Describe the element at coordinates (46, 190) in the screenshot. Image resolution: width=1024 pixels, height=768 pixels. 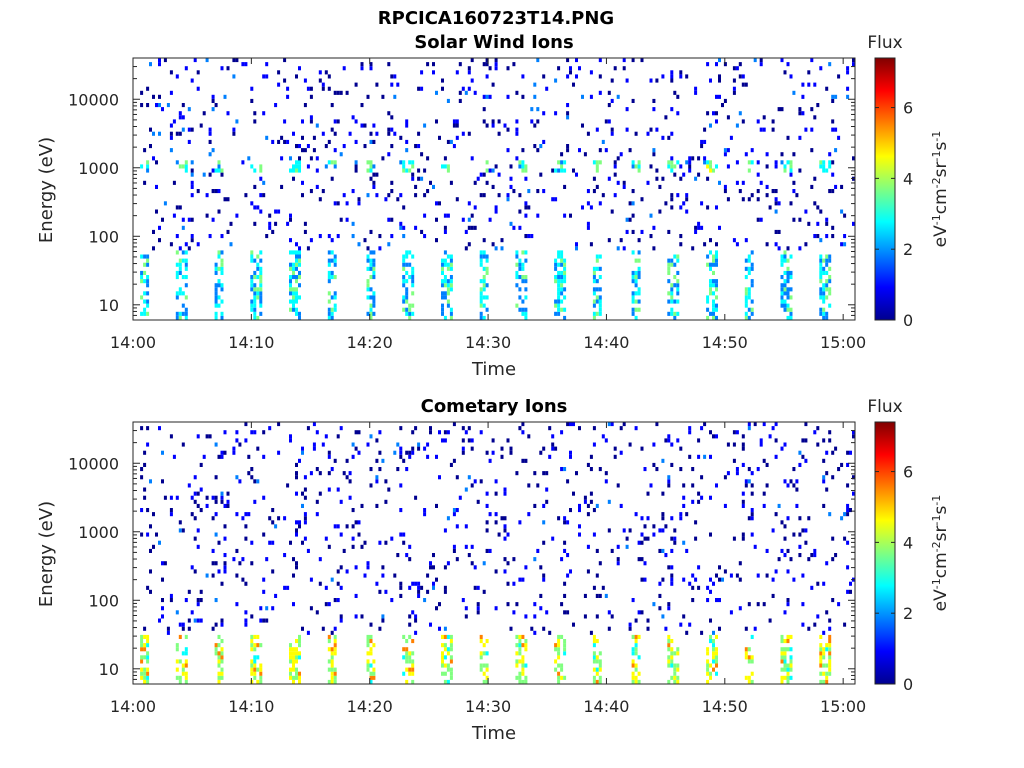
I see `solar-wind-y-axis-label: Energy (eV)` at that location.